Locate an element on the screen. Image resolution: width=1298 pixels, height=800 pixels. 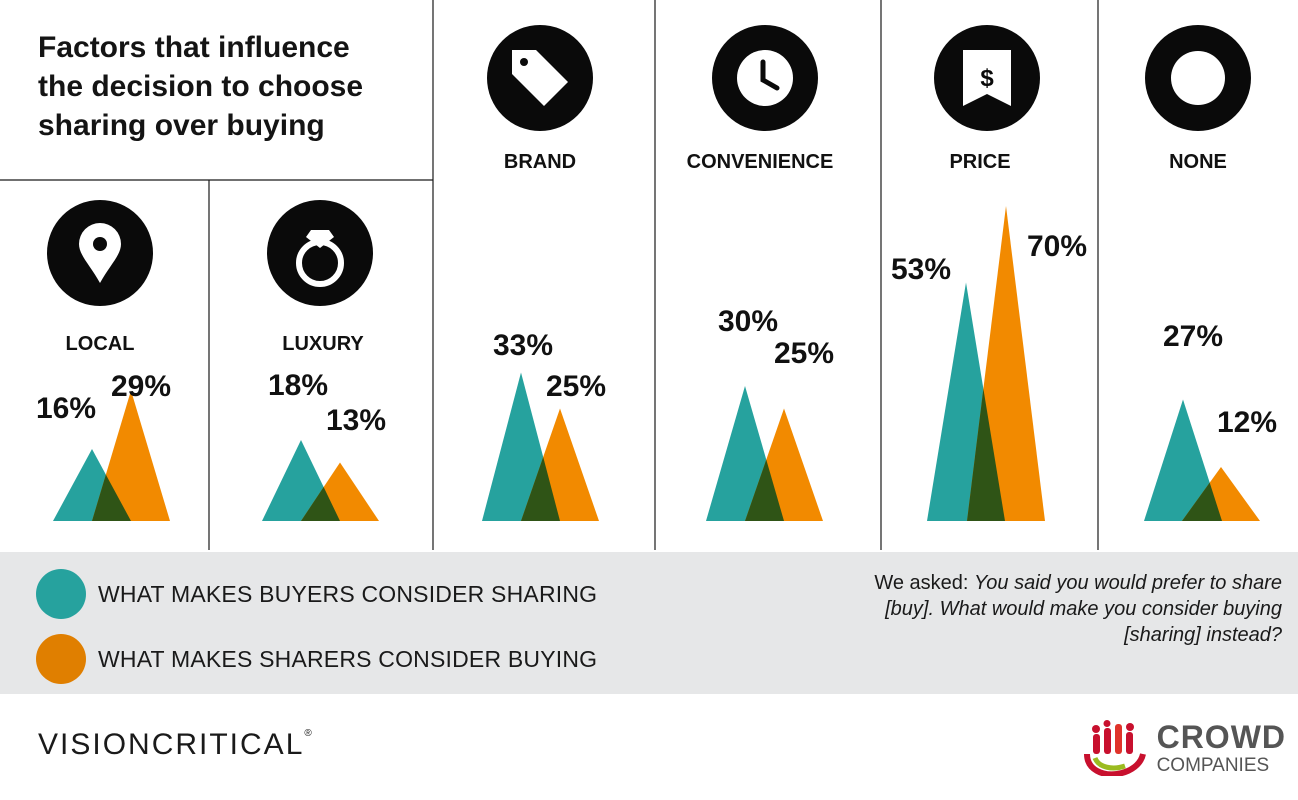
value-label-sharers-local: 29% is located at coordinates (141, 386).